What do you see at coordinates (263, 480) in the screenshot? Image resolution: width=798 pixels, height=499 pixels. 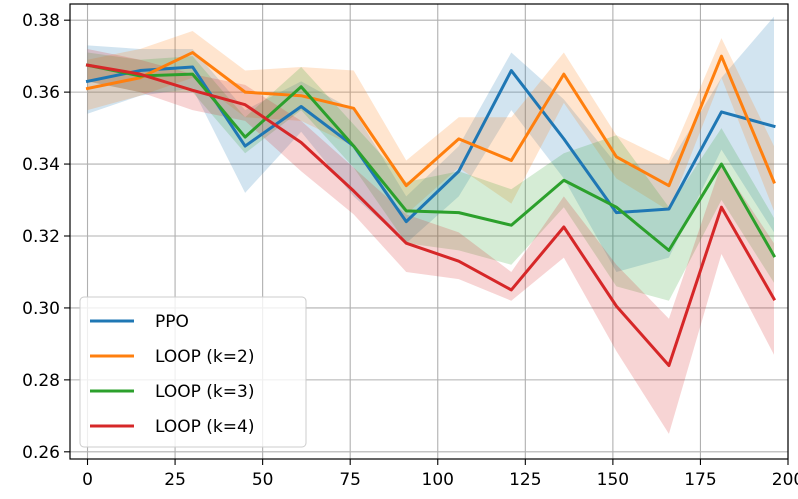 I see `x-tick-label: 50` at bounding box center [263, 480].